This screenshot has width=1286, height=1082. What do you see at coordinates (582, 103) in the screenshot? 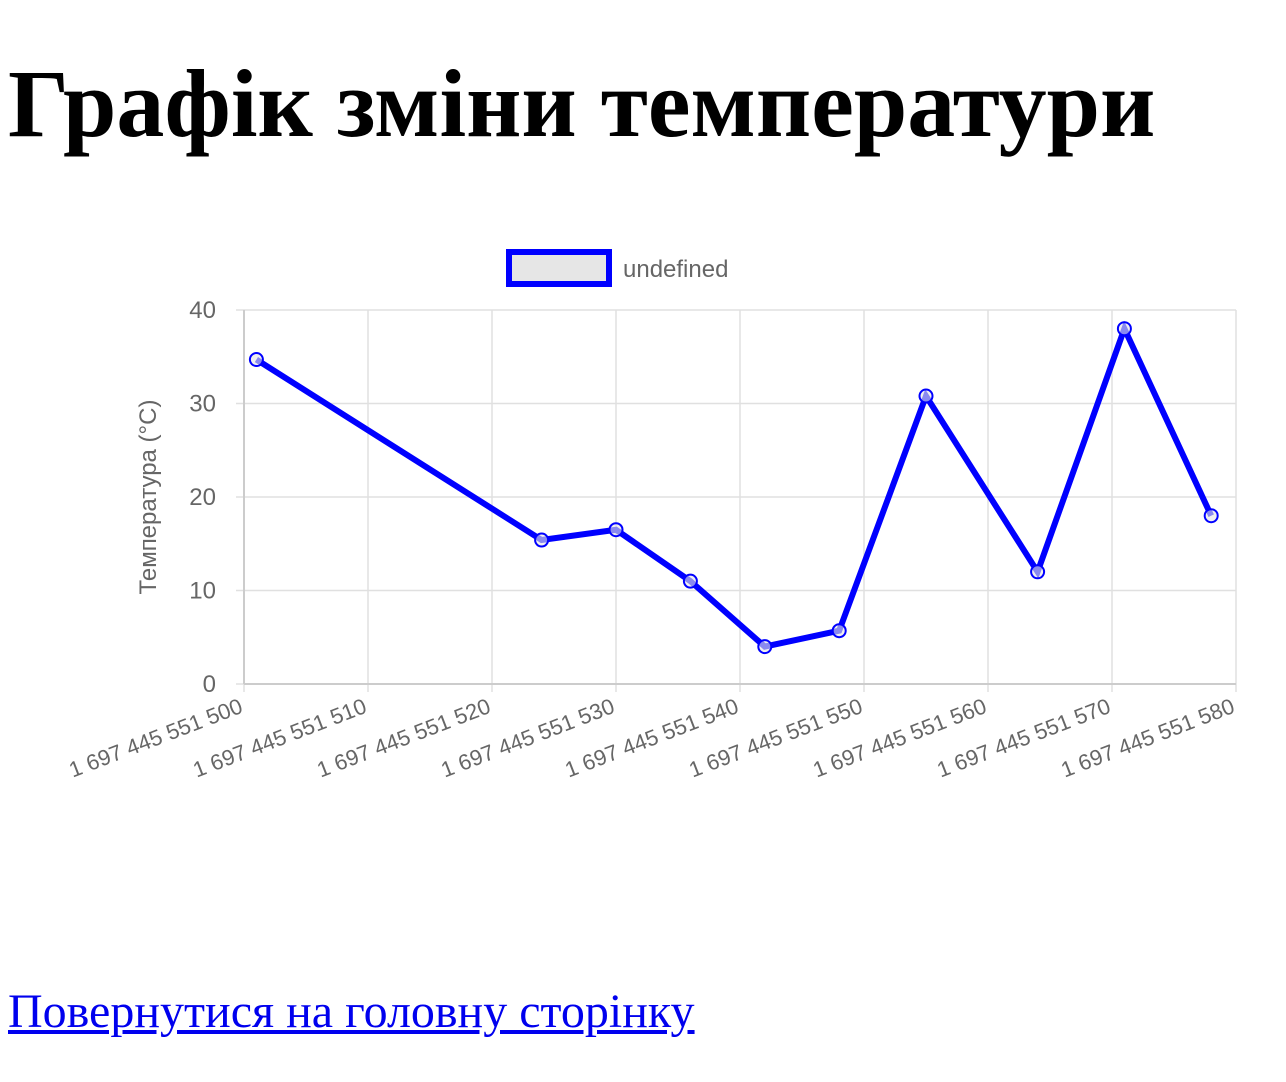
I see `page-title: Графік зміни температури` at bounding box center [582, 103].